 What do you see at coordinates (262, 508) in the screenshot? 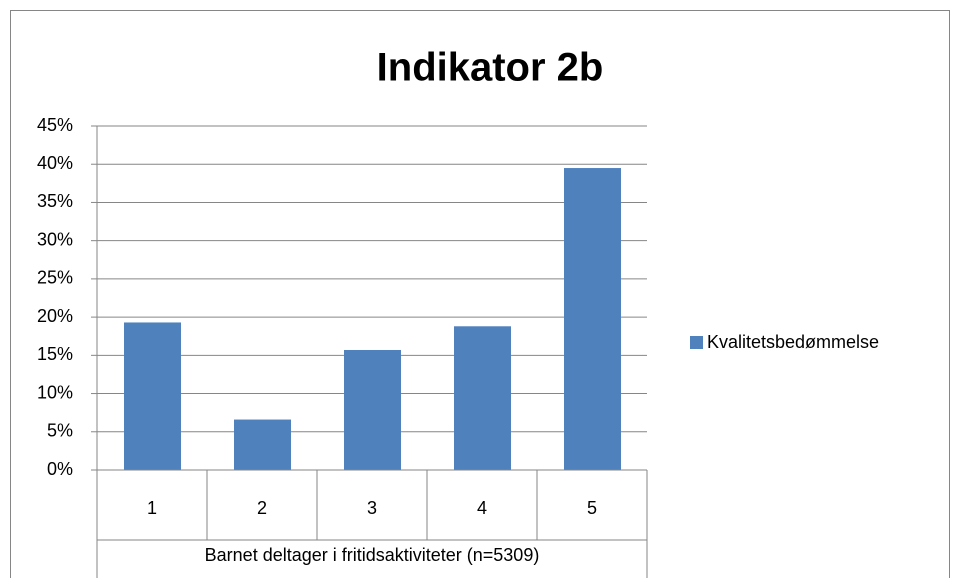
I see `x-tick-label: 2` at bounding box center [262, 508].